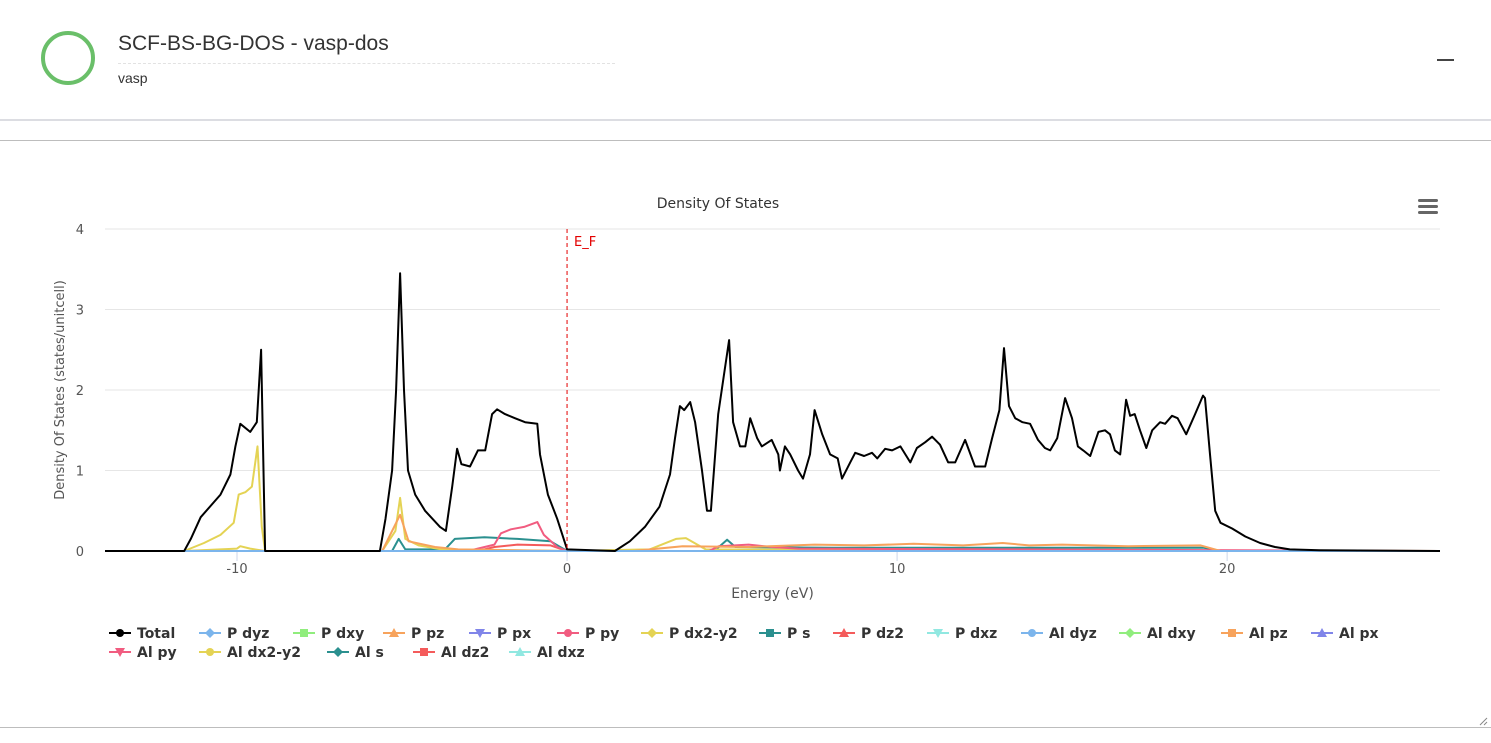 This screenshot has width=1491, height=743. I want to click on series-line-p-dx2-y2, so click(773, 498).